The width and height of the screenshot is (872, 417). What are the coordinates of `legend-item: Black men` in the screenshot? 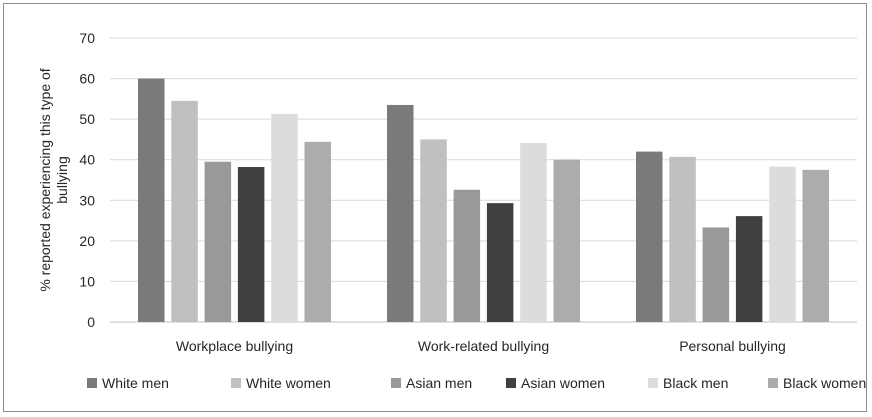 It's located at (688, 383).